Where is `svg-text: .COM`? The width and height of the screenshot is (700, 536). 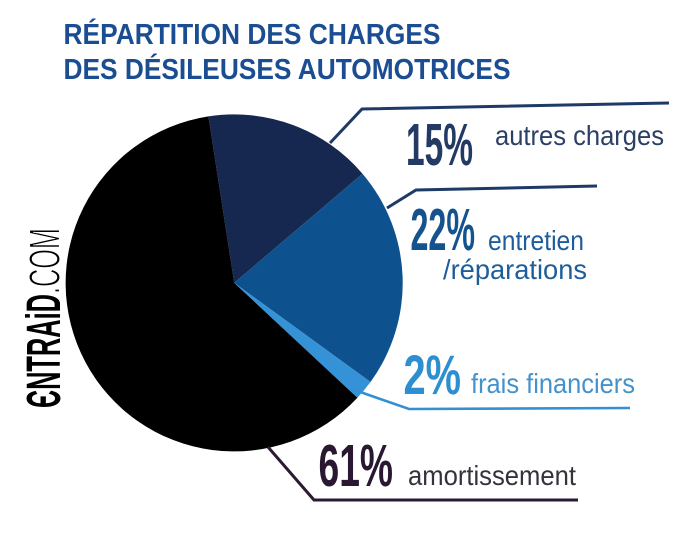
svg-text: .COM is located at coordinates (45, 261).